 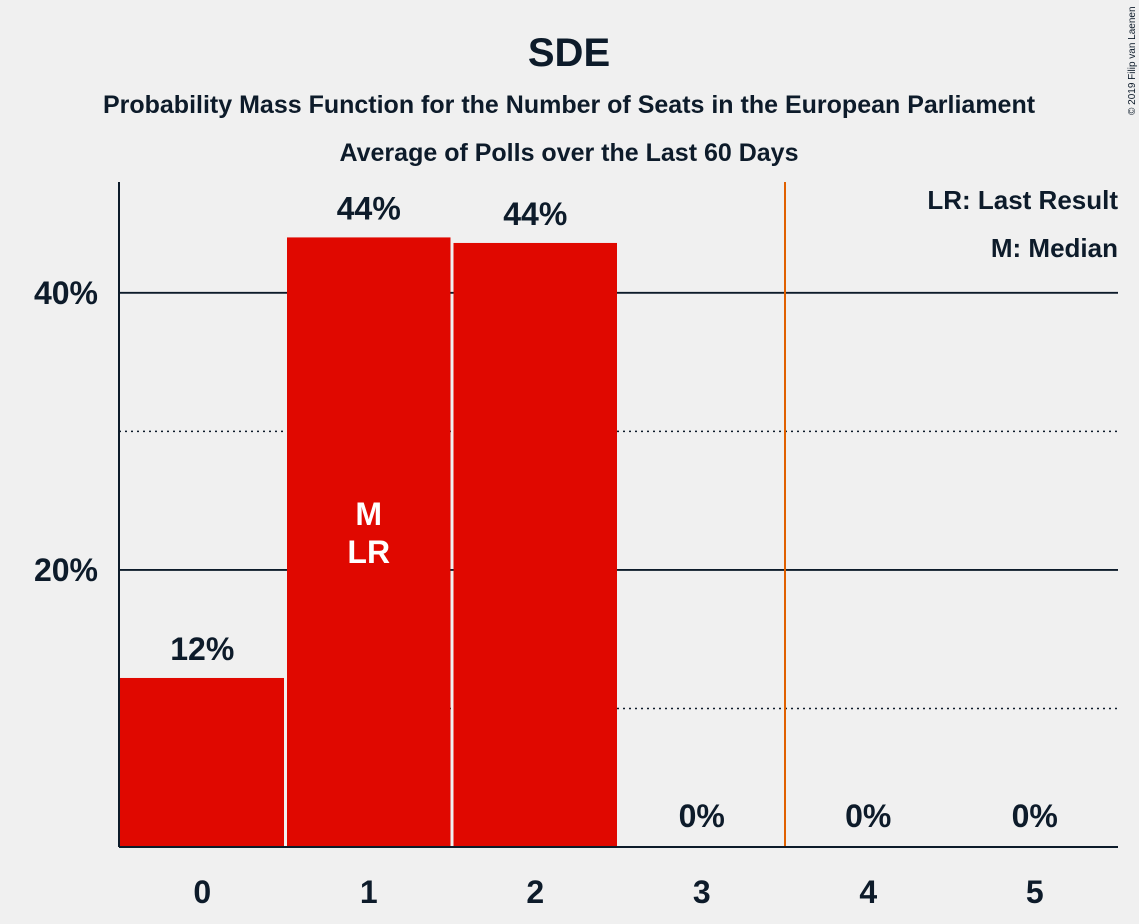 What do you see at coordinates (1035, 892) in the screenshot?
I see `x-tick-label: 5` at bounding box center [1035, 892].